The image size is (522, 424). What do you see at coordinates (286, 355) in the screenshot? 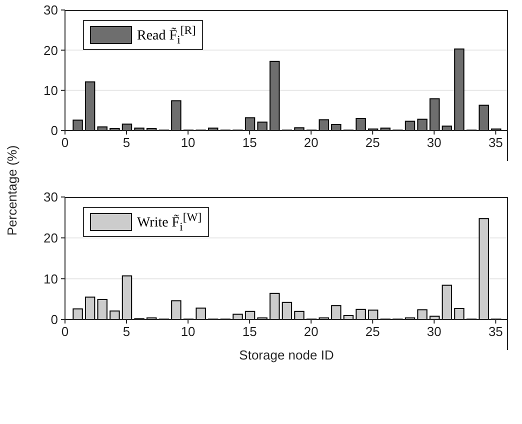
I see `x-axis-title: Storage node ID` at bounding box center [286, 355].